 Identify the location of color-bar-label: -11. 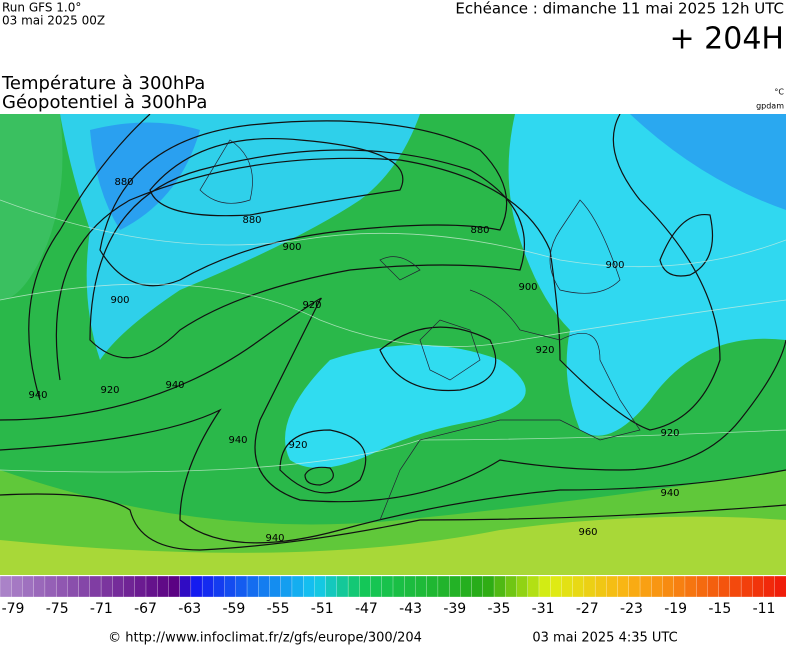
(764, 609).